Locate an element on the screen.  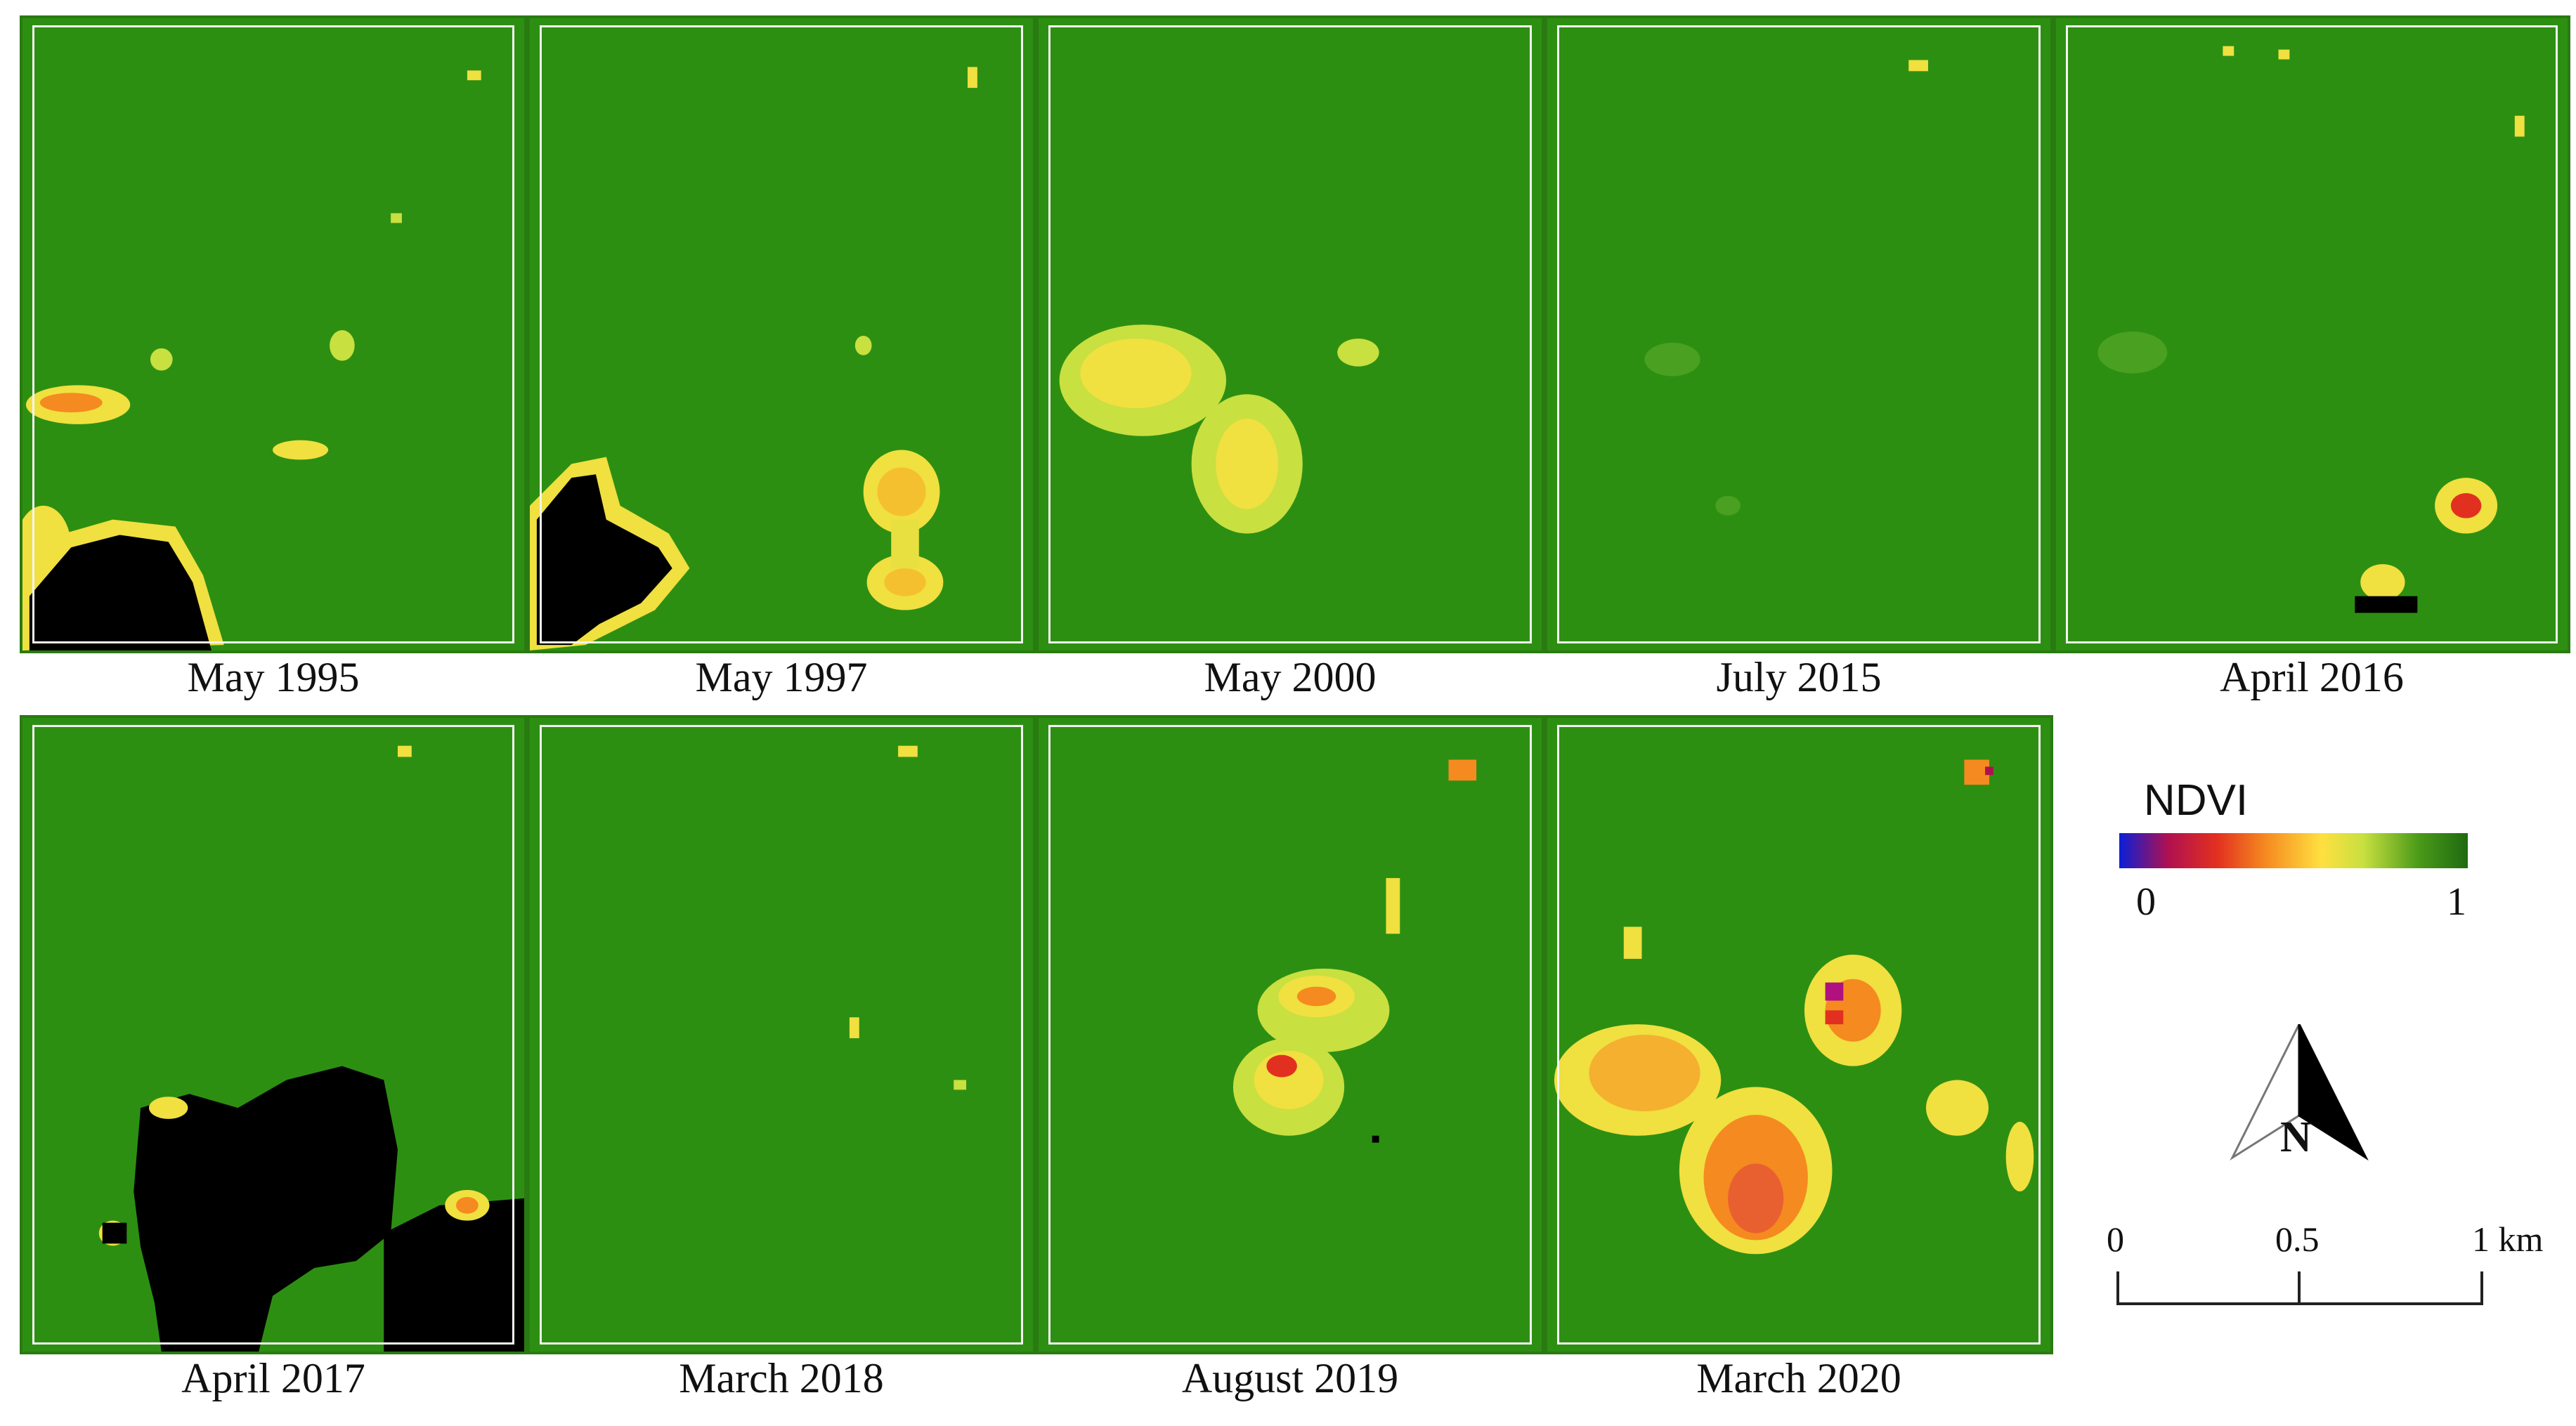
legend-title: NDVI is located at coordinates (2196, 800).